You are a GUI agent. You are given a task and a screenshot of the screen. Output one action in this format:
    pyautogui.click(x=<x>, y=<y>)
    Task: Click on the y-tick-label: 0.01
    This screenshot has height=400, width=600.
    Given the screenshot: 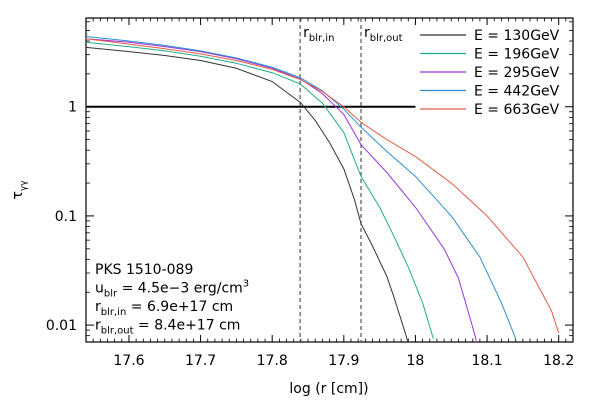 What is the action you would take?
    pyautogui.click(x=61, y=326)
    